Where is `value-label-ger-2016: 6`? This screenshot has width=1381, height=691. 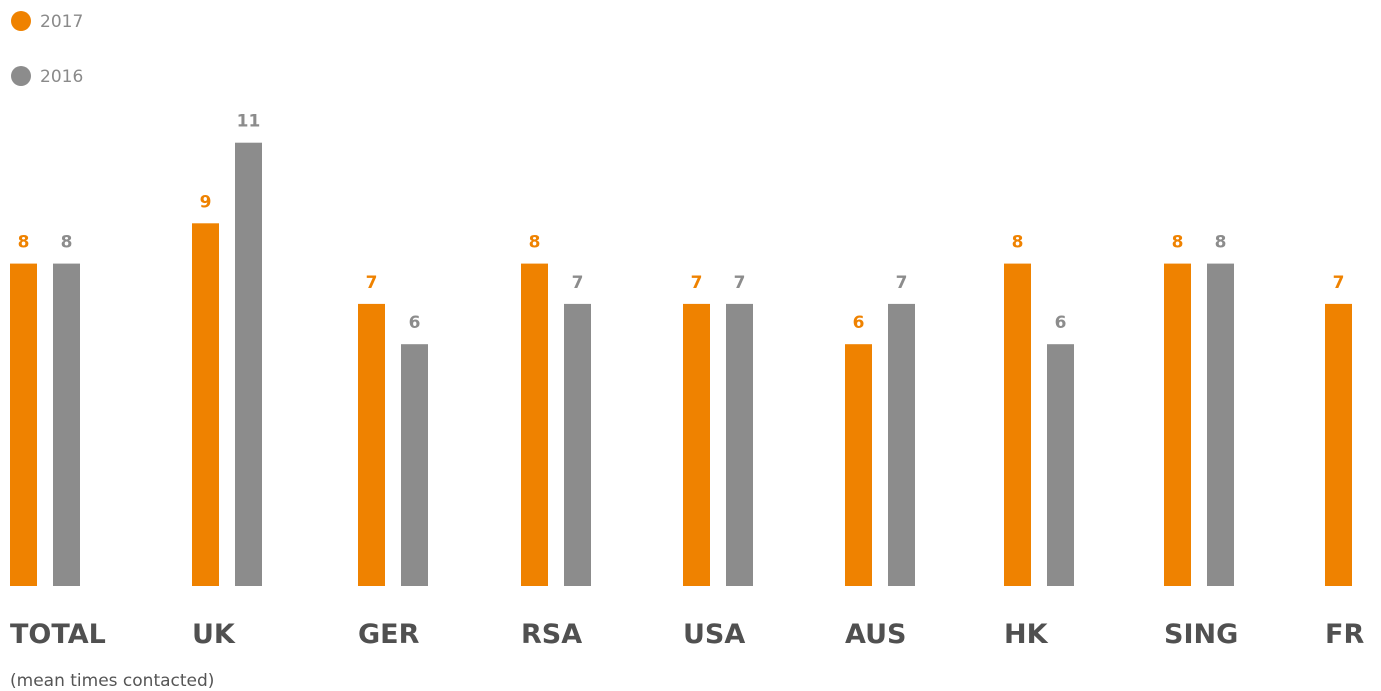 value-label-ger-2016: 6 is located at coordinates (415, 323).